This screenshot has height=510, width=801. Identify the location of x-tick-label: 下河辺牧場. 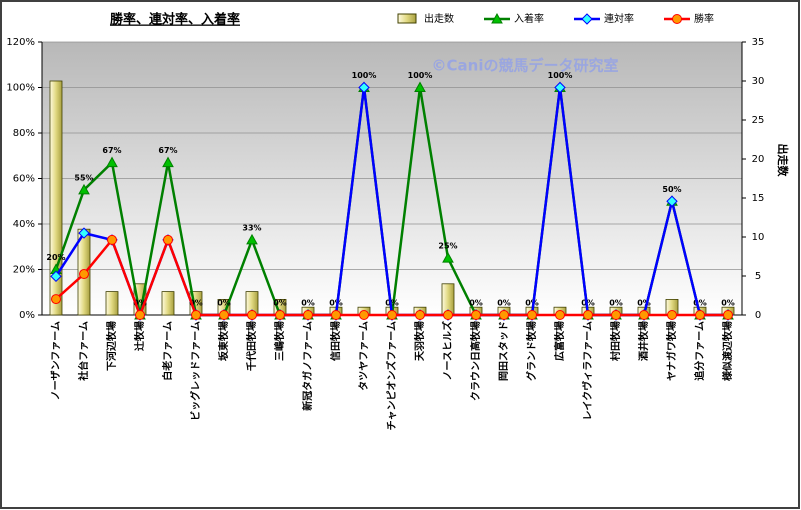
(111, 346).